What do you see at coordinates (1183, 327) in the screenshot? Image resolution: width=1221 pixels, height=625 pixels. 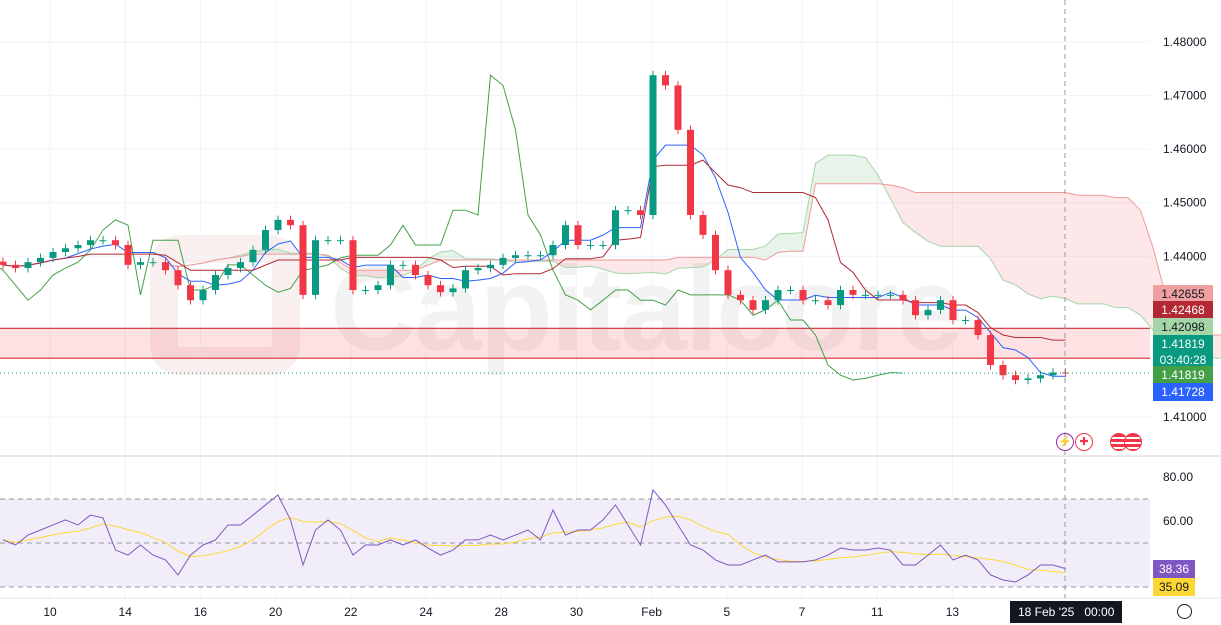 I see `price-tag-value: 1.42098` at bounding box center [1183, 327].